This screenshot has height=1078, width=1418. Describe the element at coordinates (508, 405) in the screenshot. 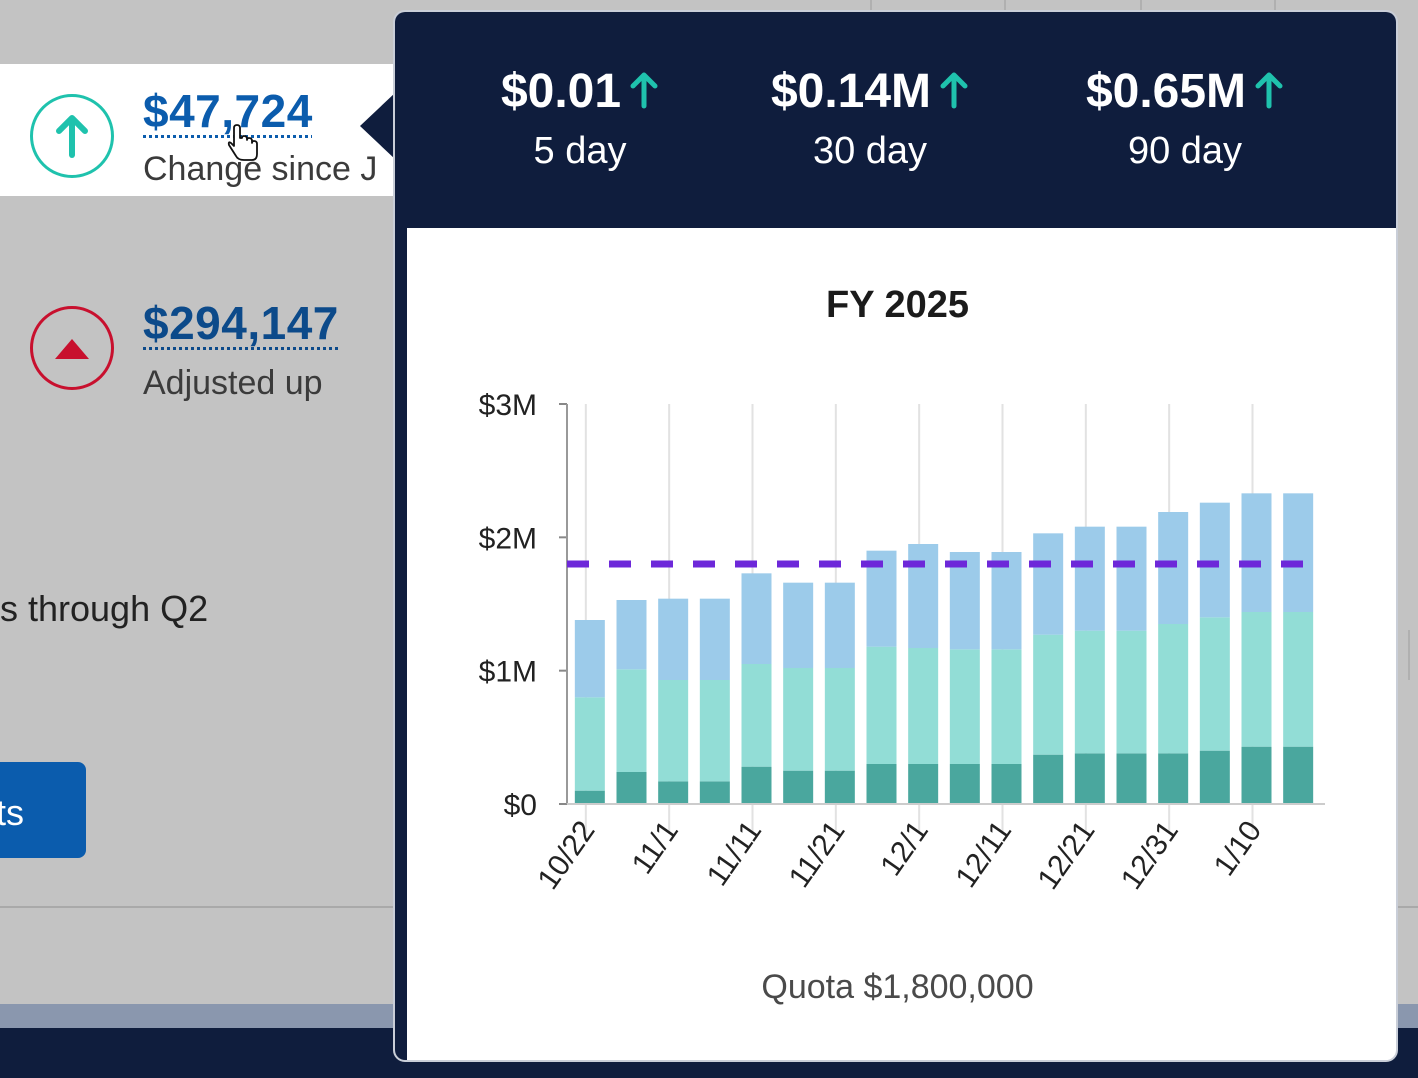

I see `y-tick-label: $3M` at that location.